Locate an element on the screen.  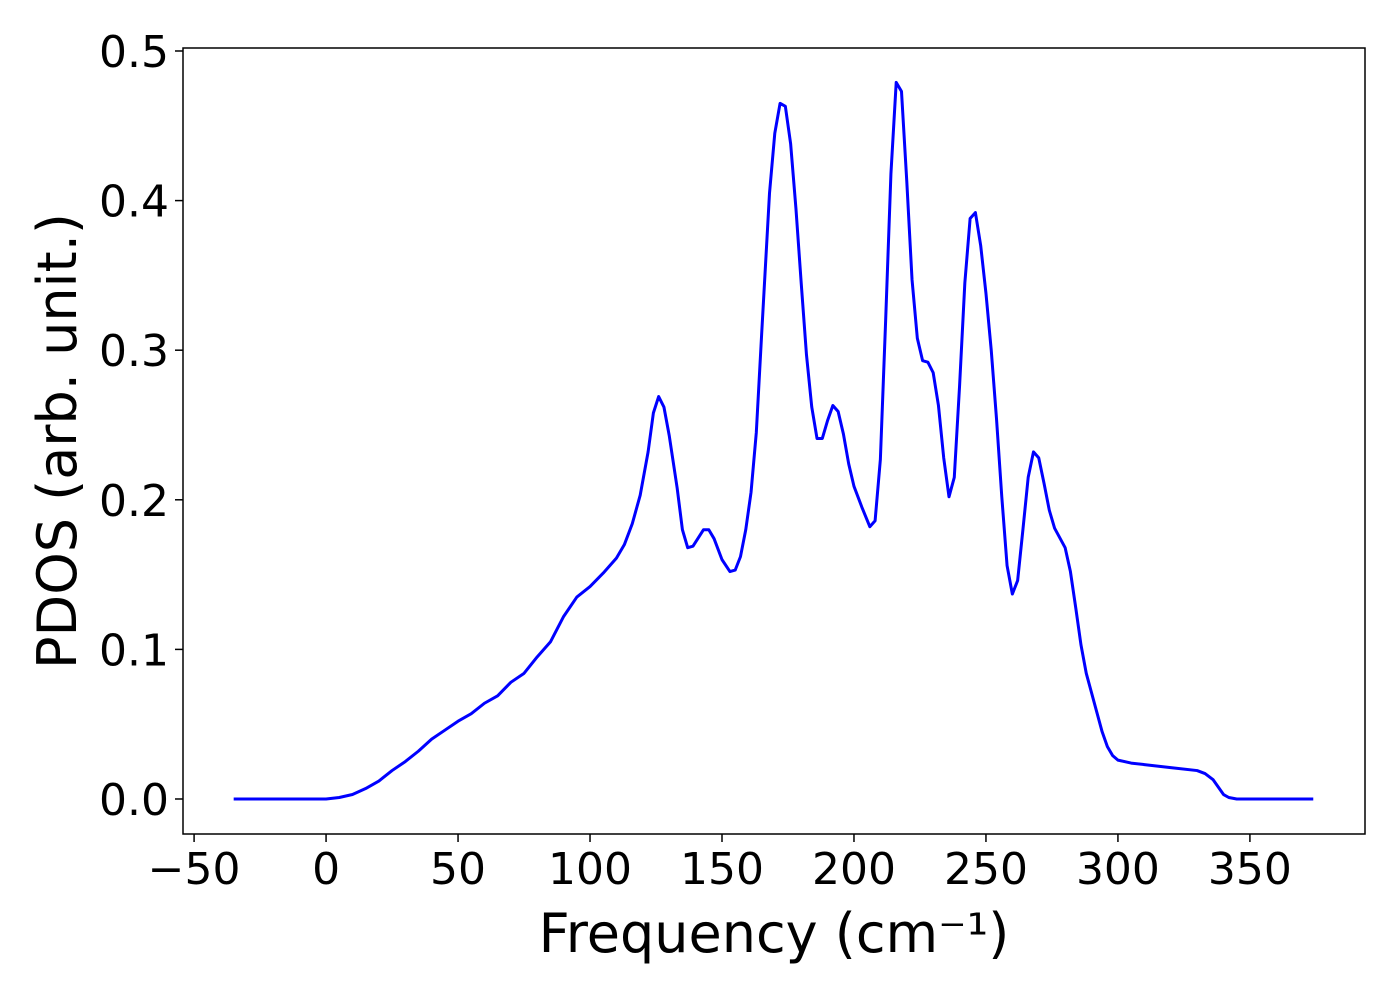
x-tick-label: 250 is located at coordinates (986, 869).